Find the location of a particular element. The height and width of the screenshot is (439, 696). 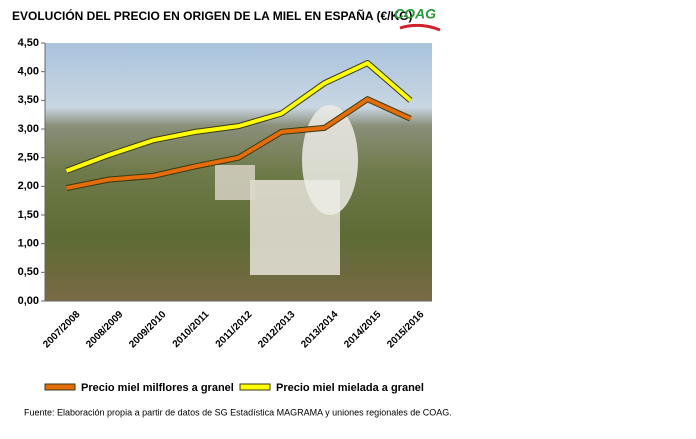

x-tick-label: 2011/2012 is located at coordinates (234, 329).